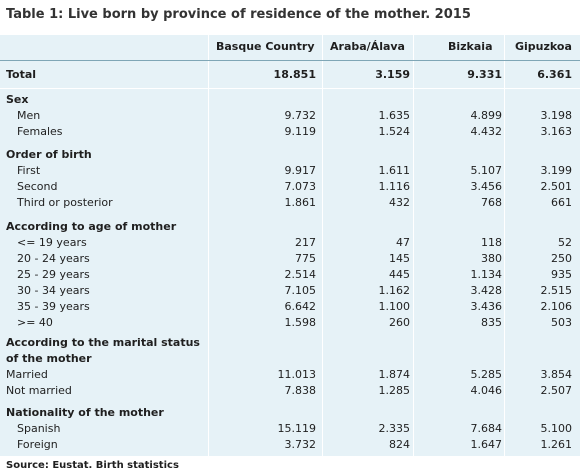 This screenshot has height=475, width=580. I want to click on cell-value: 47, so click(403, 242).